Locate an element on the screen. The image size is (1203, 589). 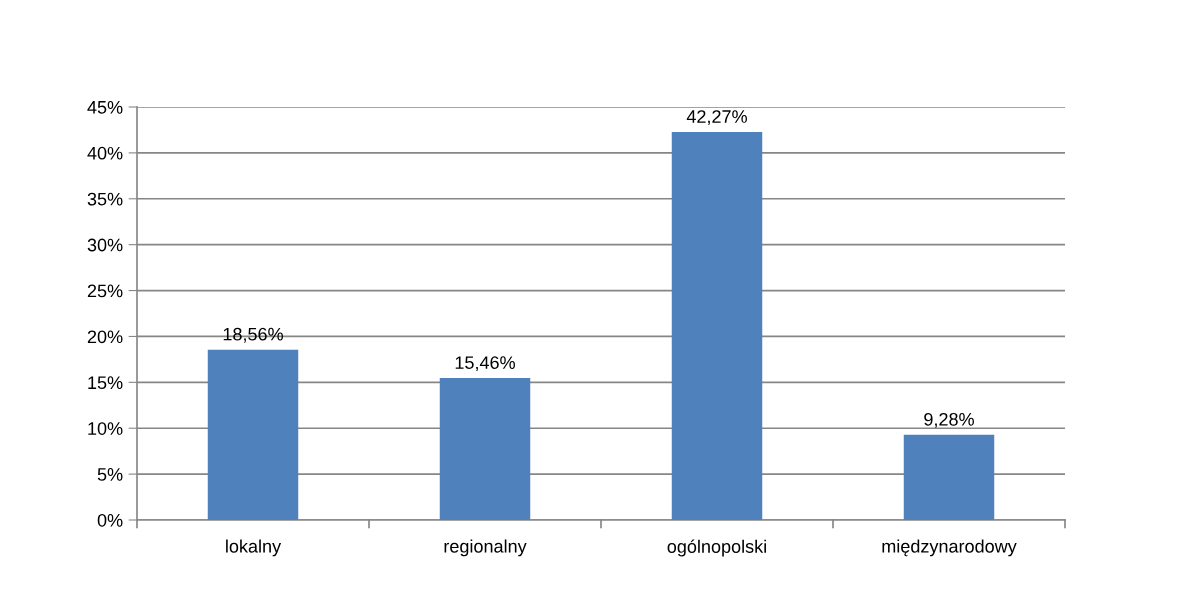
x-tick-label: ogólnopolski is located at coordinates (716, 548).